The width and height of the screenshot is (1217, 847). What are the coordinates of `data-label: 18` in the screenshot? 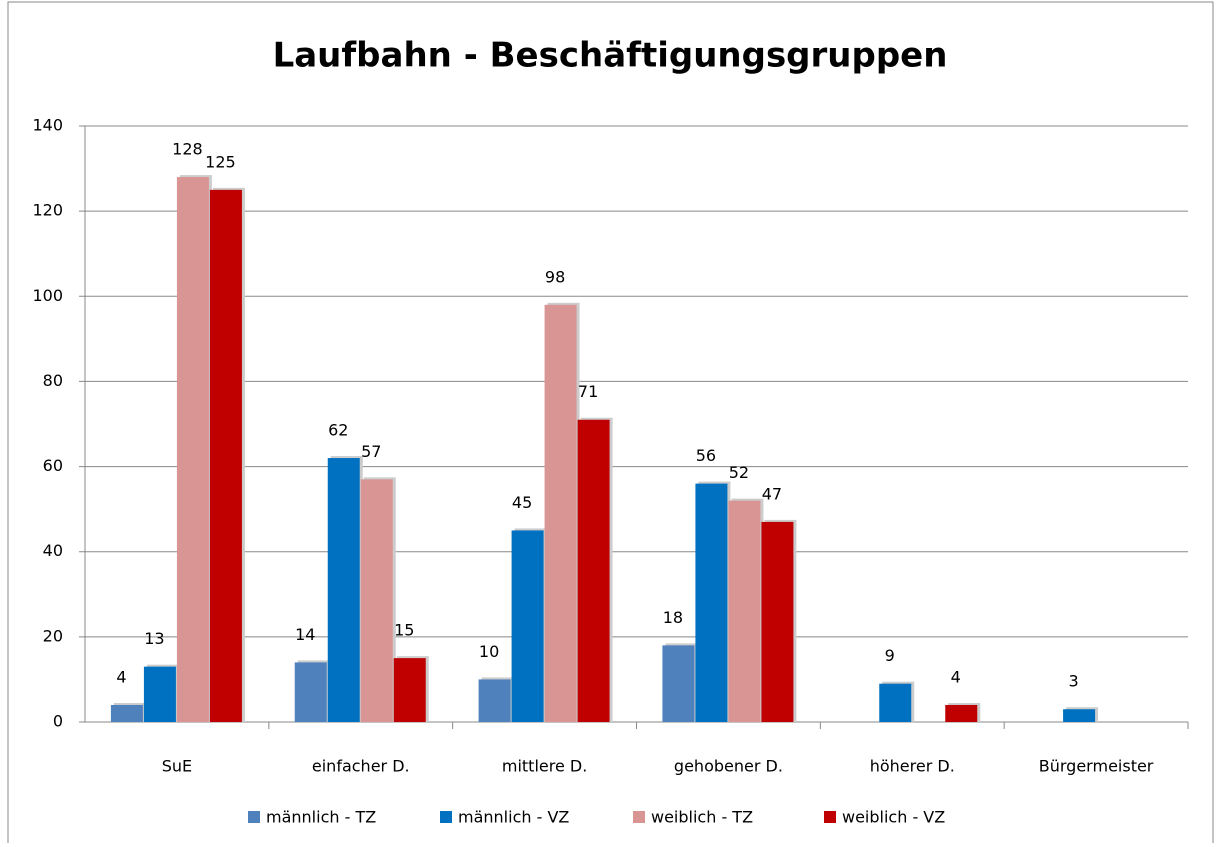 It's located at (673, 617).